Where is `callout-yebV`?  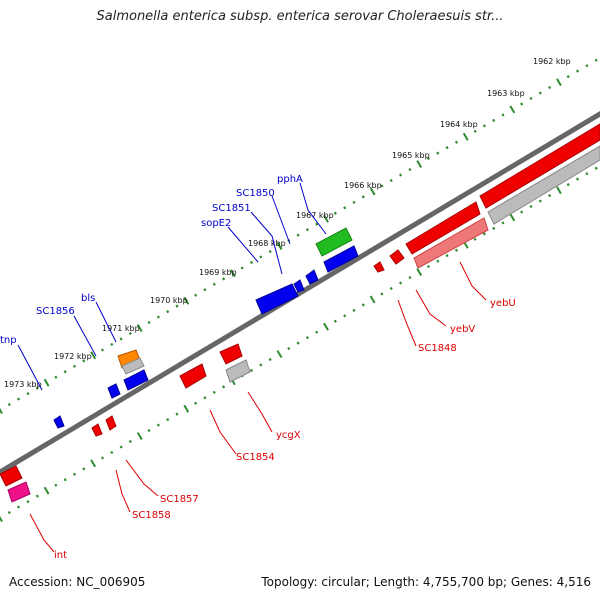
callout-yebV is located at coordinates (431, 308).